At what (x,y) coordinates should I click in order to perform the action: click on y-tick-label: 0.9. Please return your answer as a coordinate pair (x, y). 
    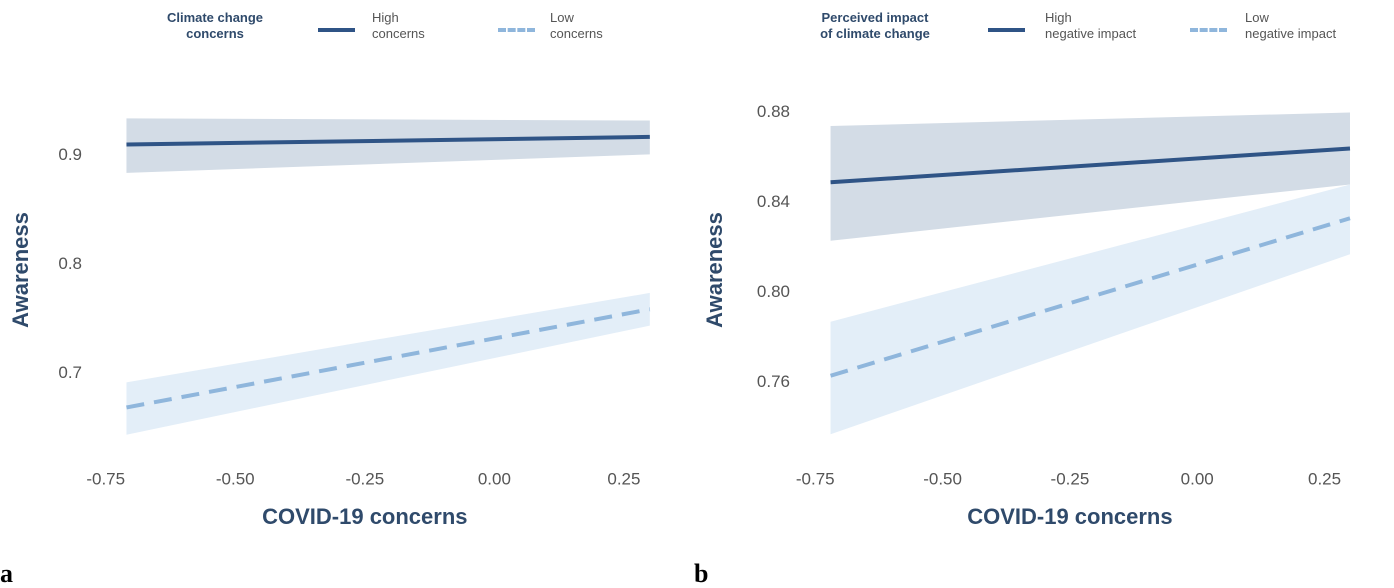
    Looking at the image, I should click on (70, 154).